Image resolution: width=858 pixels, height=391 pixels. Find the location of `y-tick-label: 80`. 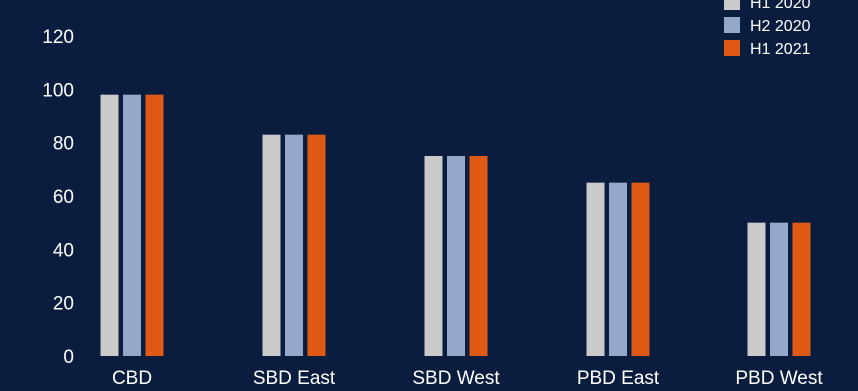

y-tick-label: 80 is located at coordinates (63, 144).